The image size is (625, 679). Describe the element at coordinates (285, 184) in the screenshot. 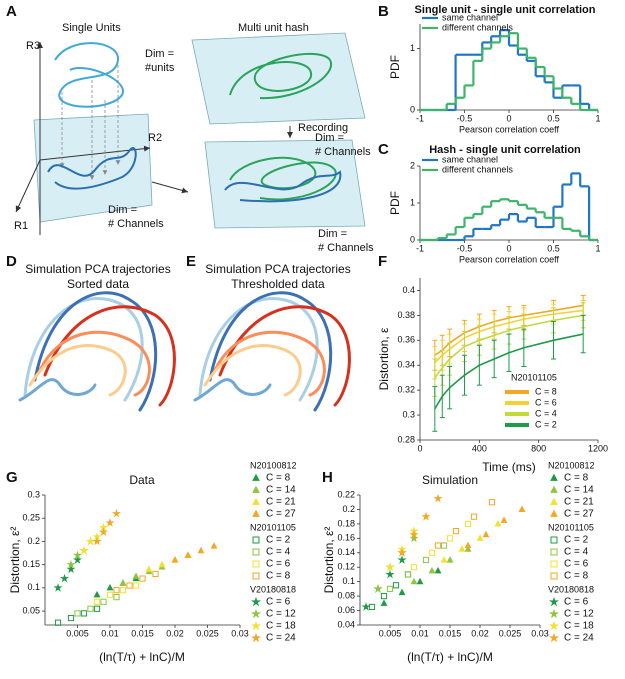

I see `plane` at that location.